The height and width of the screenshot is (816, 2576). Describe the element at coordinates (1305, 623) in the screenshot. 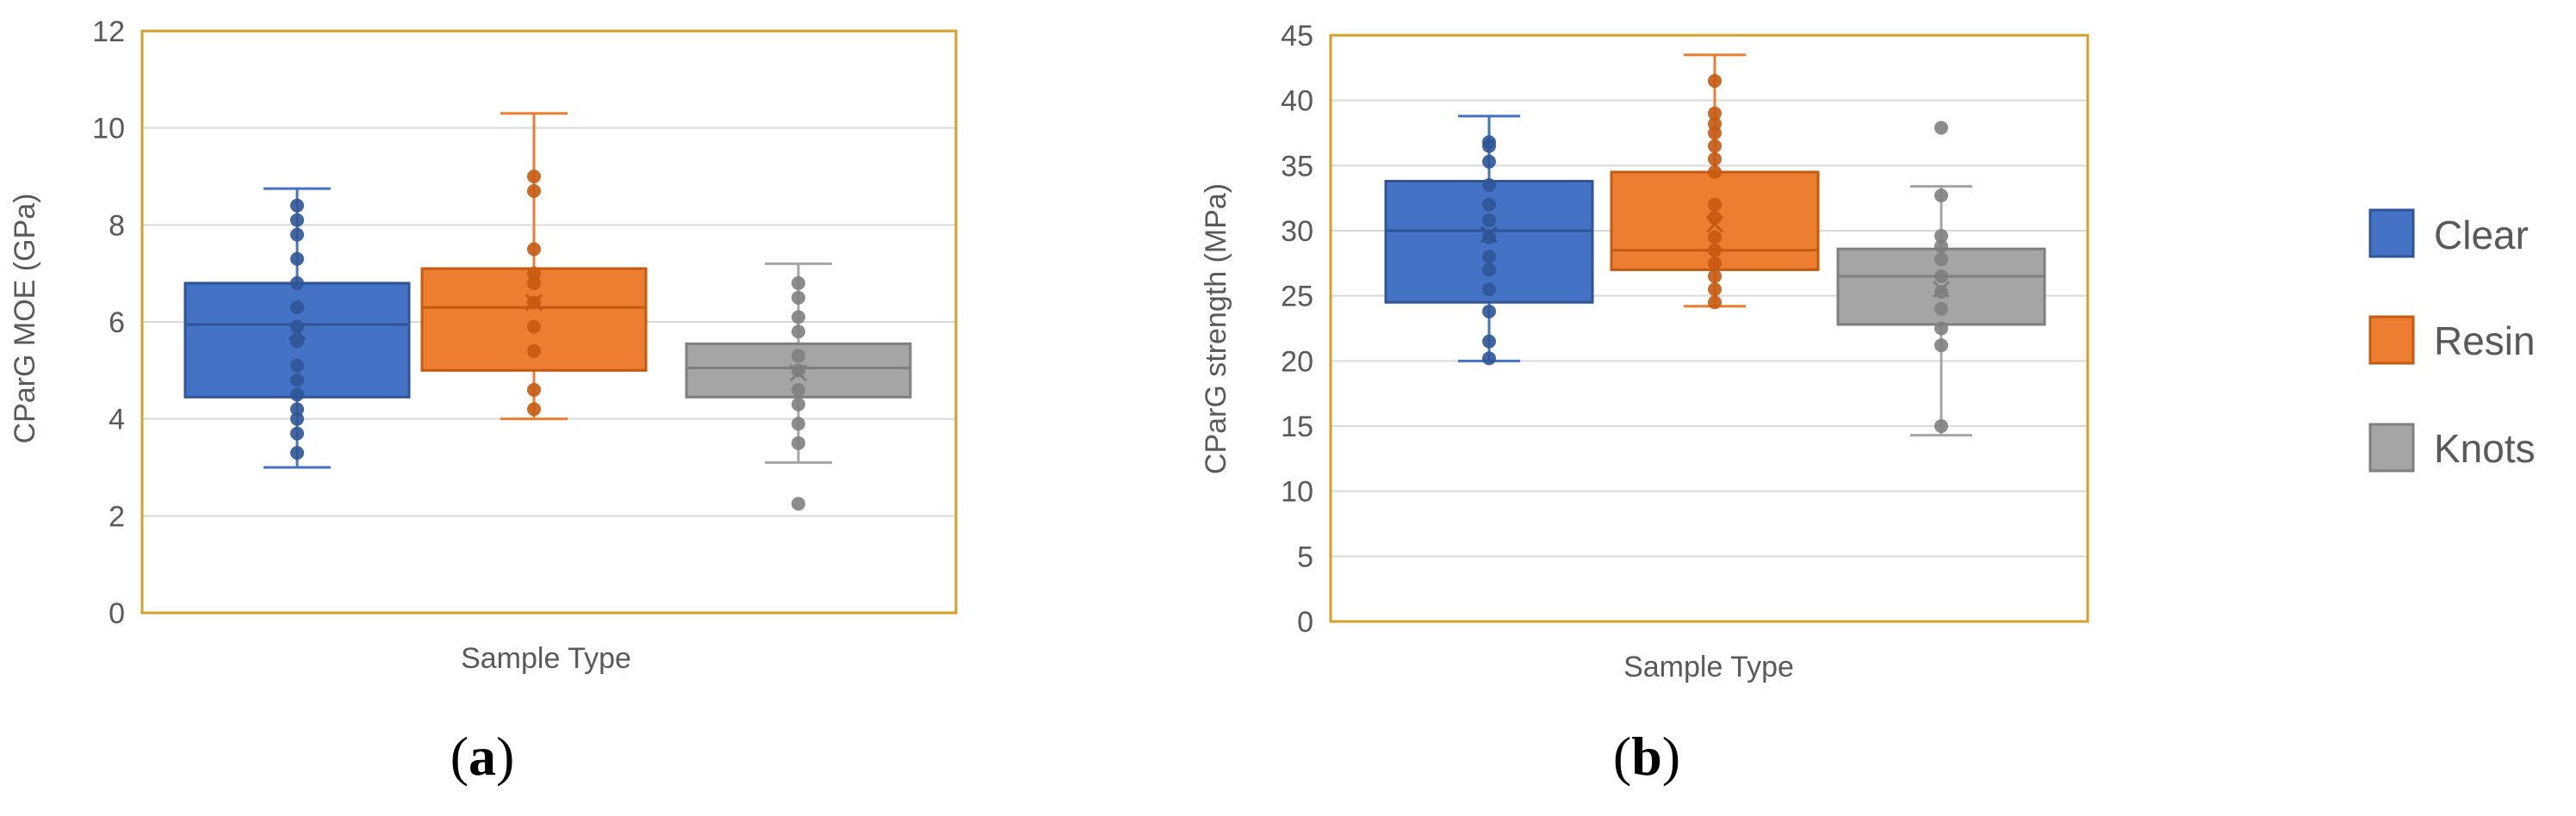

I see `chart-b-y-tick-0: 0` at that location.